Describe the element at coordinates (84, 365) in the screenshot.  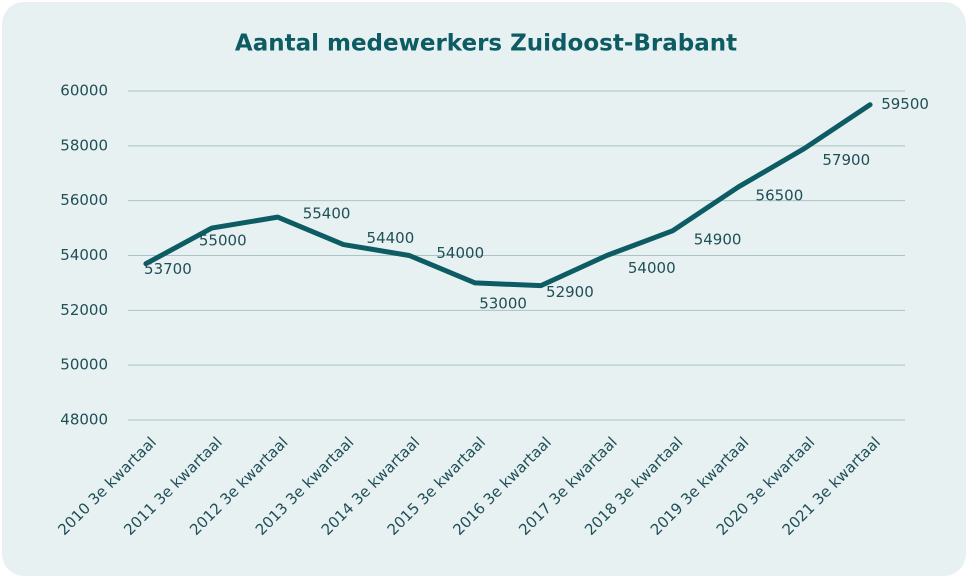
I see `y-tick-label: 50000` at that location.